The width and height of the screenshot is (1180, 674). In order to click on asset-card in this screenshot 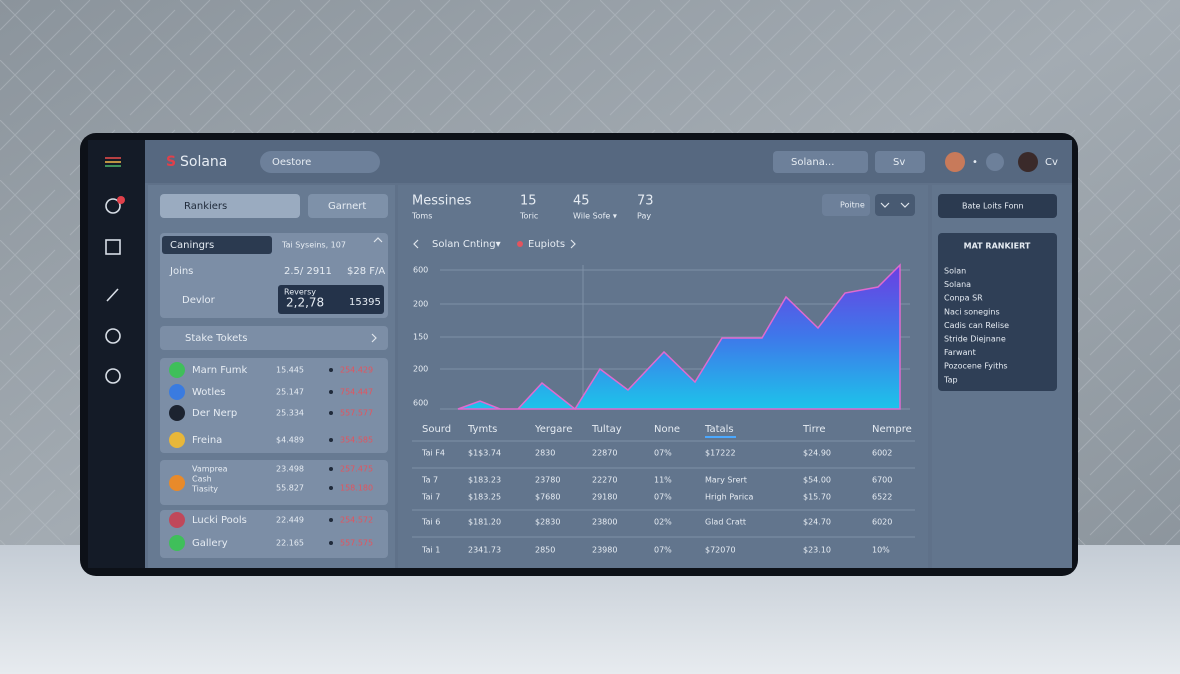, I will do `click(274, 482)`.